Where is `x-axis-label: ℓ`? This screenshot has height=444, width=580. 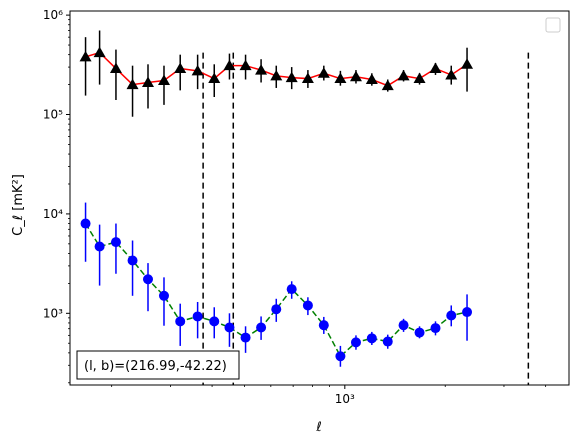
x-axis-label: ℓ is located at coordinates (318, 427).